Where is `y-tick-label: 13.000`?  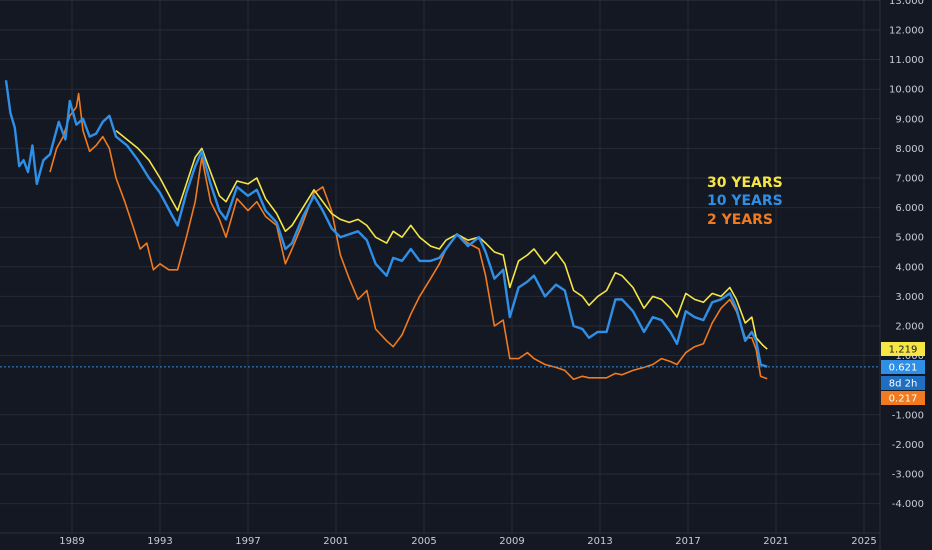
y-tick-label: 13.000 is located at coordinates (906, 3).